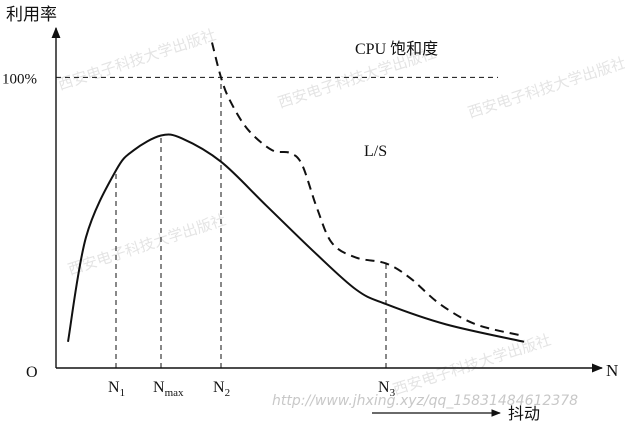 This screenshot has width=625, height=425. What do you see at coordinates (524, 413) in the screenshot?
I see `thrash-label: 抖动` at bounding box center [524, 413].